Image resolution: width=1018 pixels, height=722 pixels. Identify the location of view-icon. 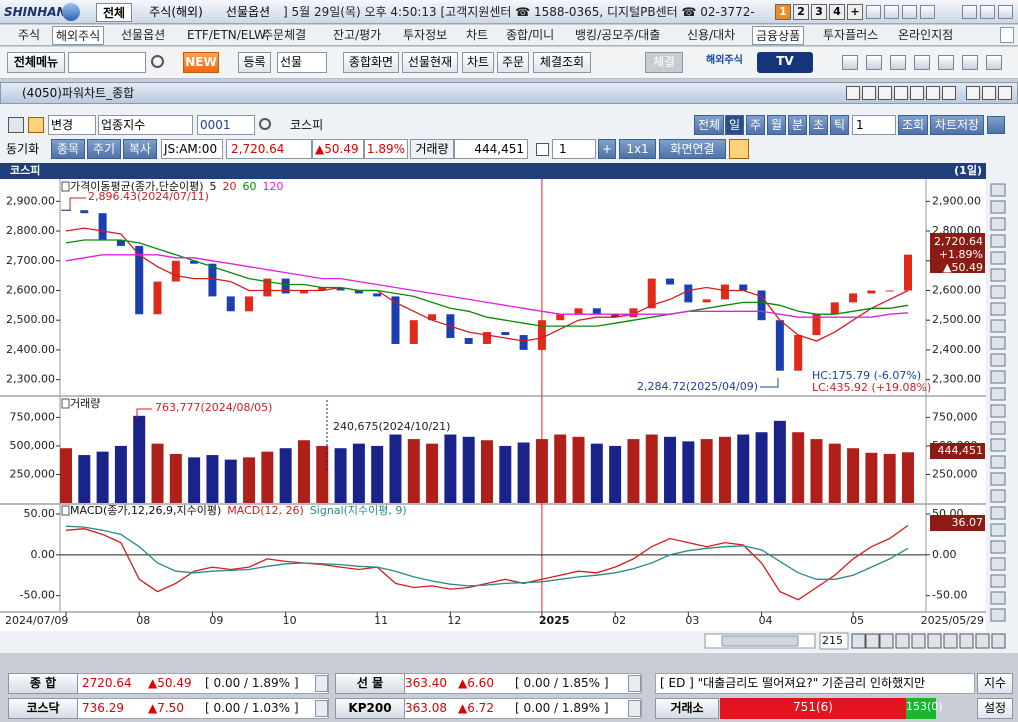
(36, 125).